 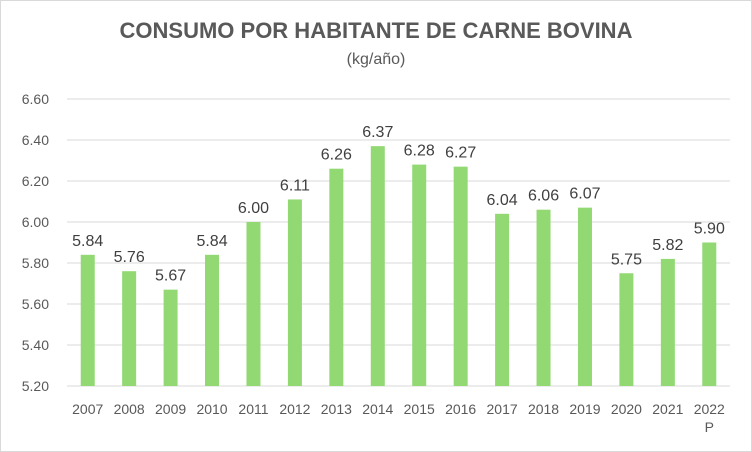 I want to click on y-tick-label: 6.60, so click(x=35, y=99).